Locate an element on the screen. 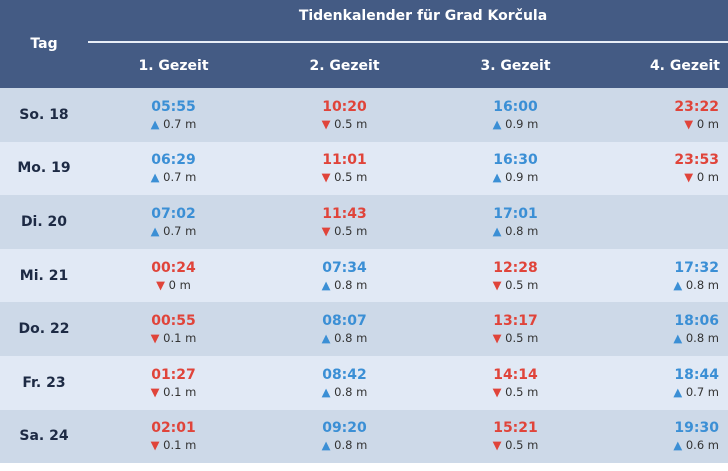  table-title: Tidenkalender für Grad Korčula is located at coordinates (423, 16).